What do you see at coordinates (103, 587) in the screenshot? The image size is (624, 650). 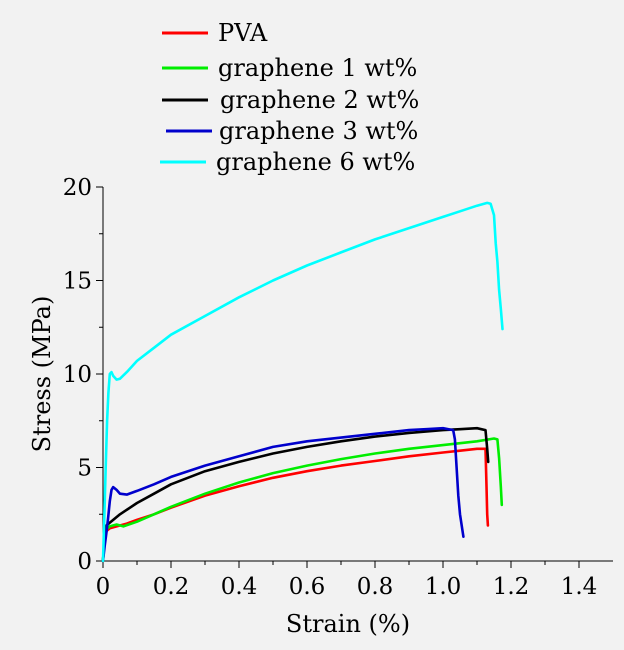 I see `x-tick-label: 0` at bounding box center [103, 587].